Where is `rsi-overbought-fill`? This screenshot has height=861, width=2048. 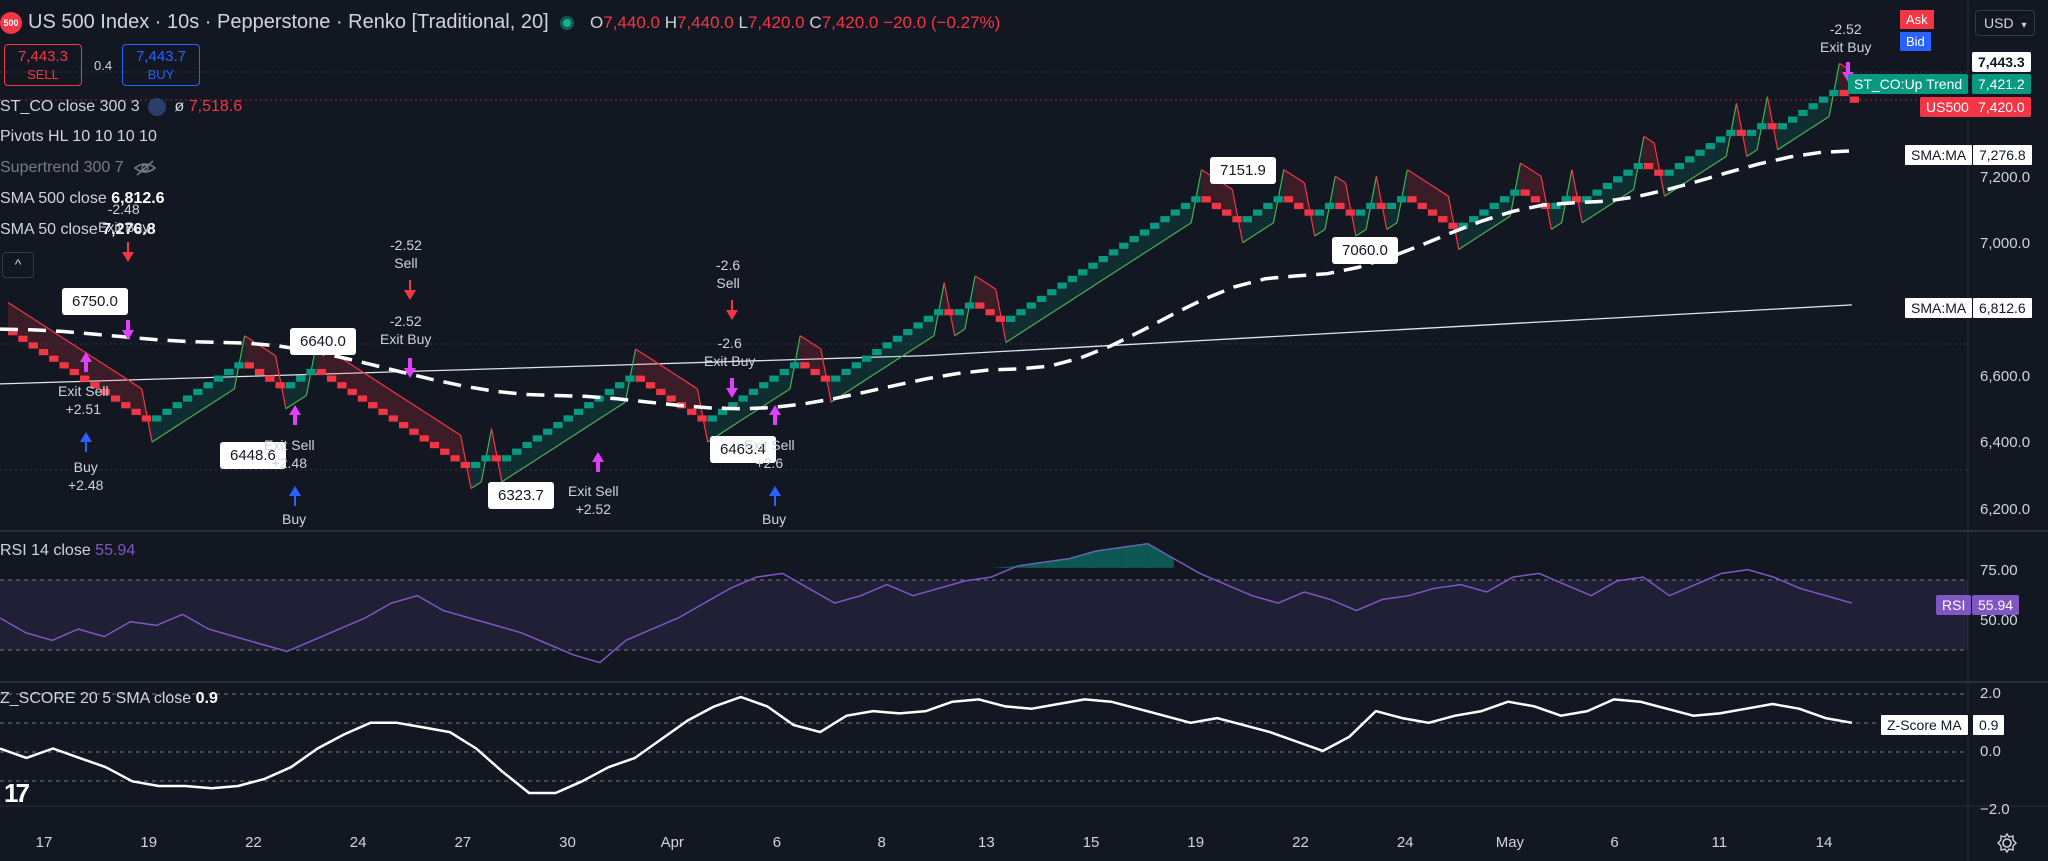
rsi-overbought-fill is located at coordinates (1082, 559).